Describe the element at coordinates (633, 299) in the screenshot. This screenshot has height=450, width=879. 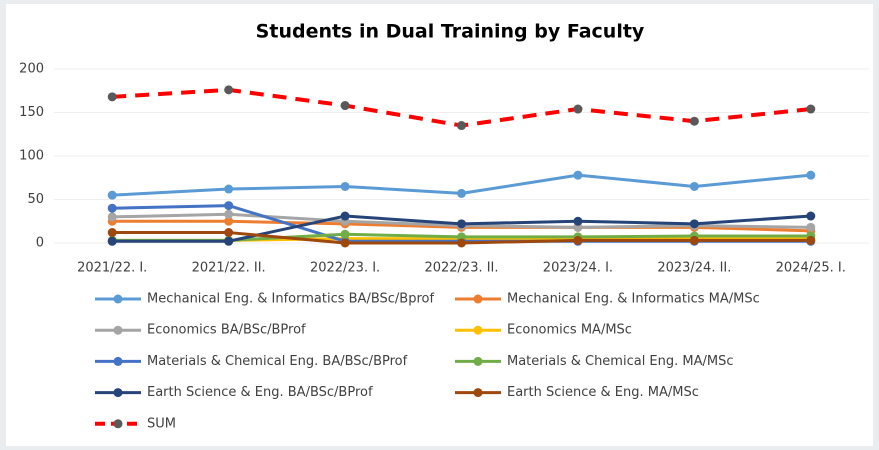
I see `legend-label: Mechanical Eng. & Informatics MA/MSc` at that location.